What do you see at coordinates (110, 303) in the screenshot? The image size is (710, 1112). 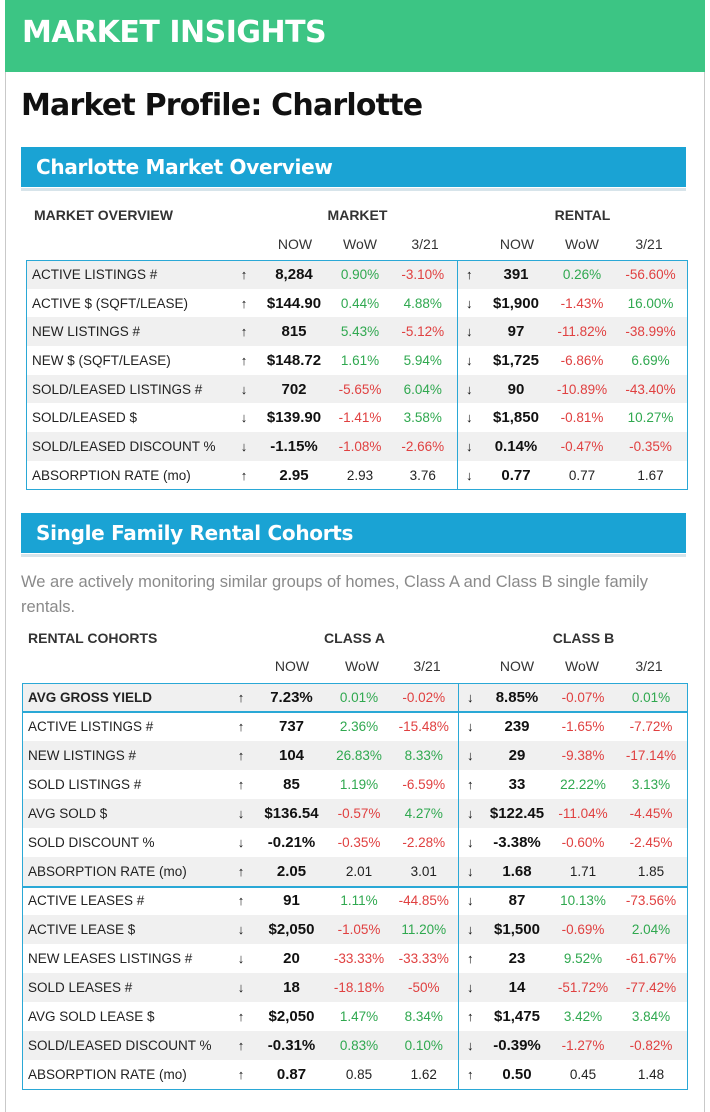 I see `row-label: ACTIVE $ (SQFT/LEASE)` at bounding box center [110, 303].